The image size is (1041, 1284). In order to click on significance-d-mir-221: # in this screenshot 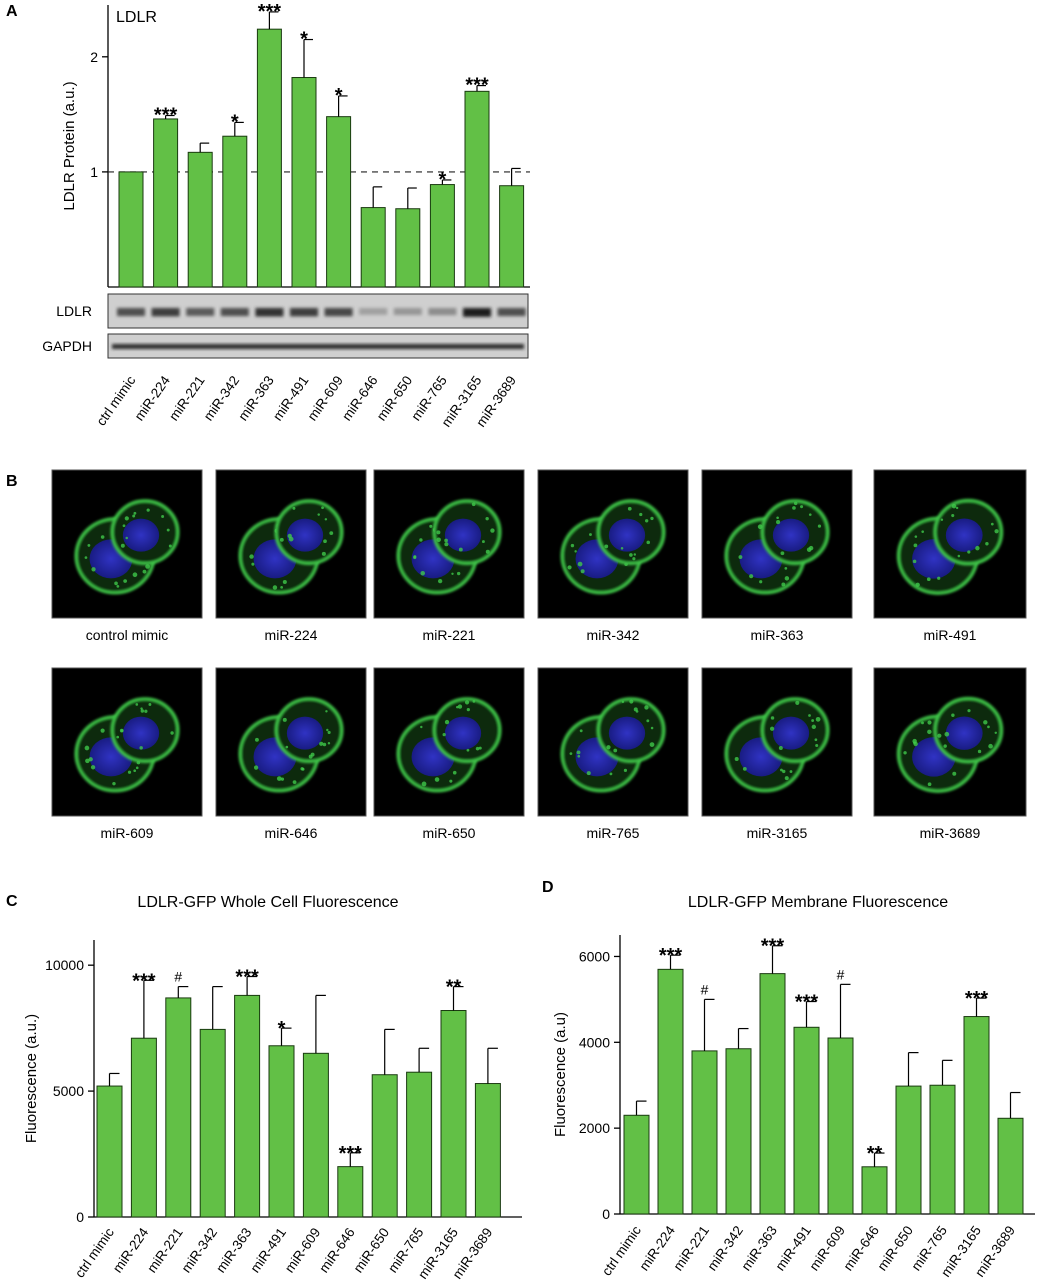, I will do `click(705, 989)`.